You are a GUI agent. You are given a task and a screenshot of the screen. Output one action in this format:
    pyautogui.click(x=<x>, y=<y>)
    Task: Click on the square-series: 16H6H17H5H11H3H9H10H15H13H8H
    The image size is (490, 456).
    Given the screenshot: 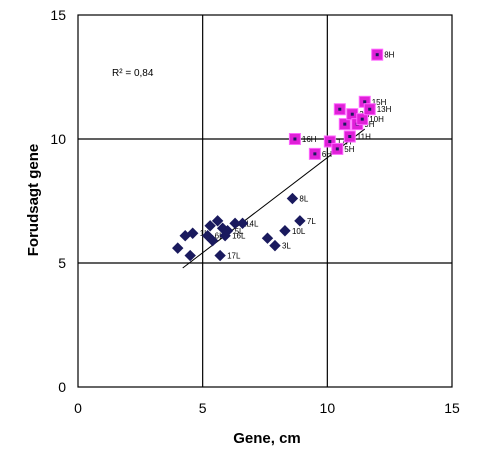 What is the action you would take?
    pyautogui.click(x=341, y=104)
    